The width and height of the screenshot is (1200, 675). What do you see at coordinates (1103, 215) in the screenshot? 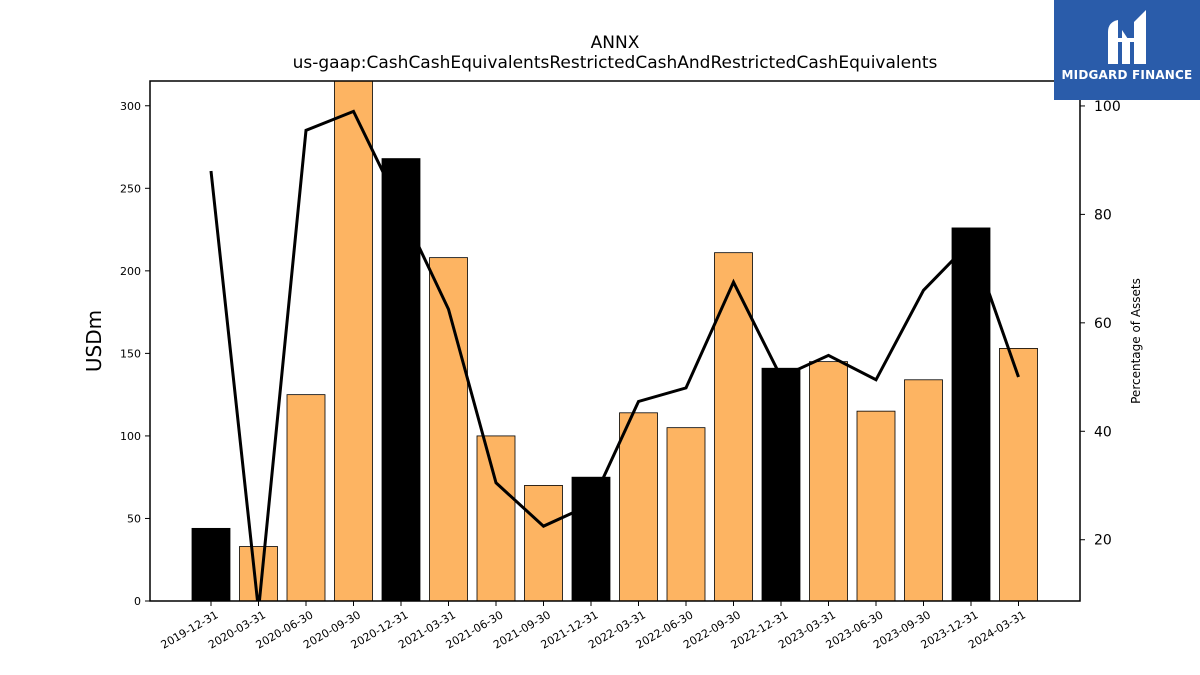
I see `y2-tick-label: 80` at bounding box center [1103, 215].